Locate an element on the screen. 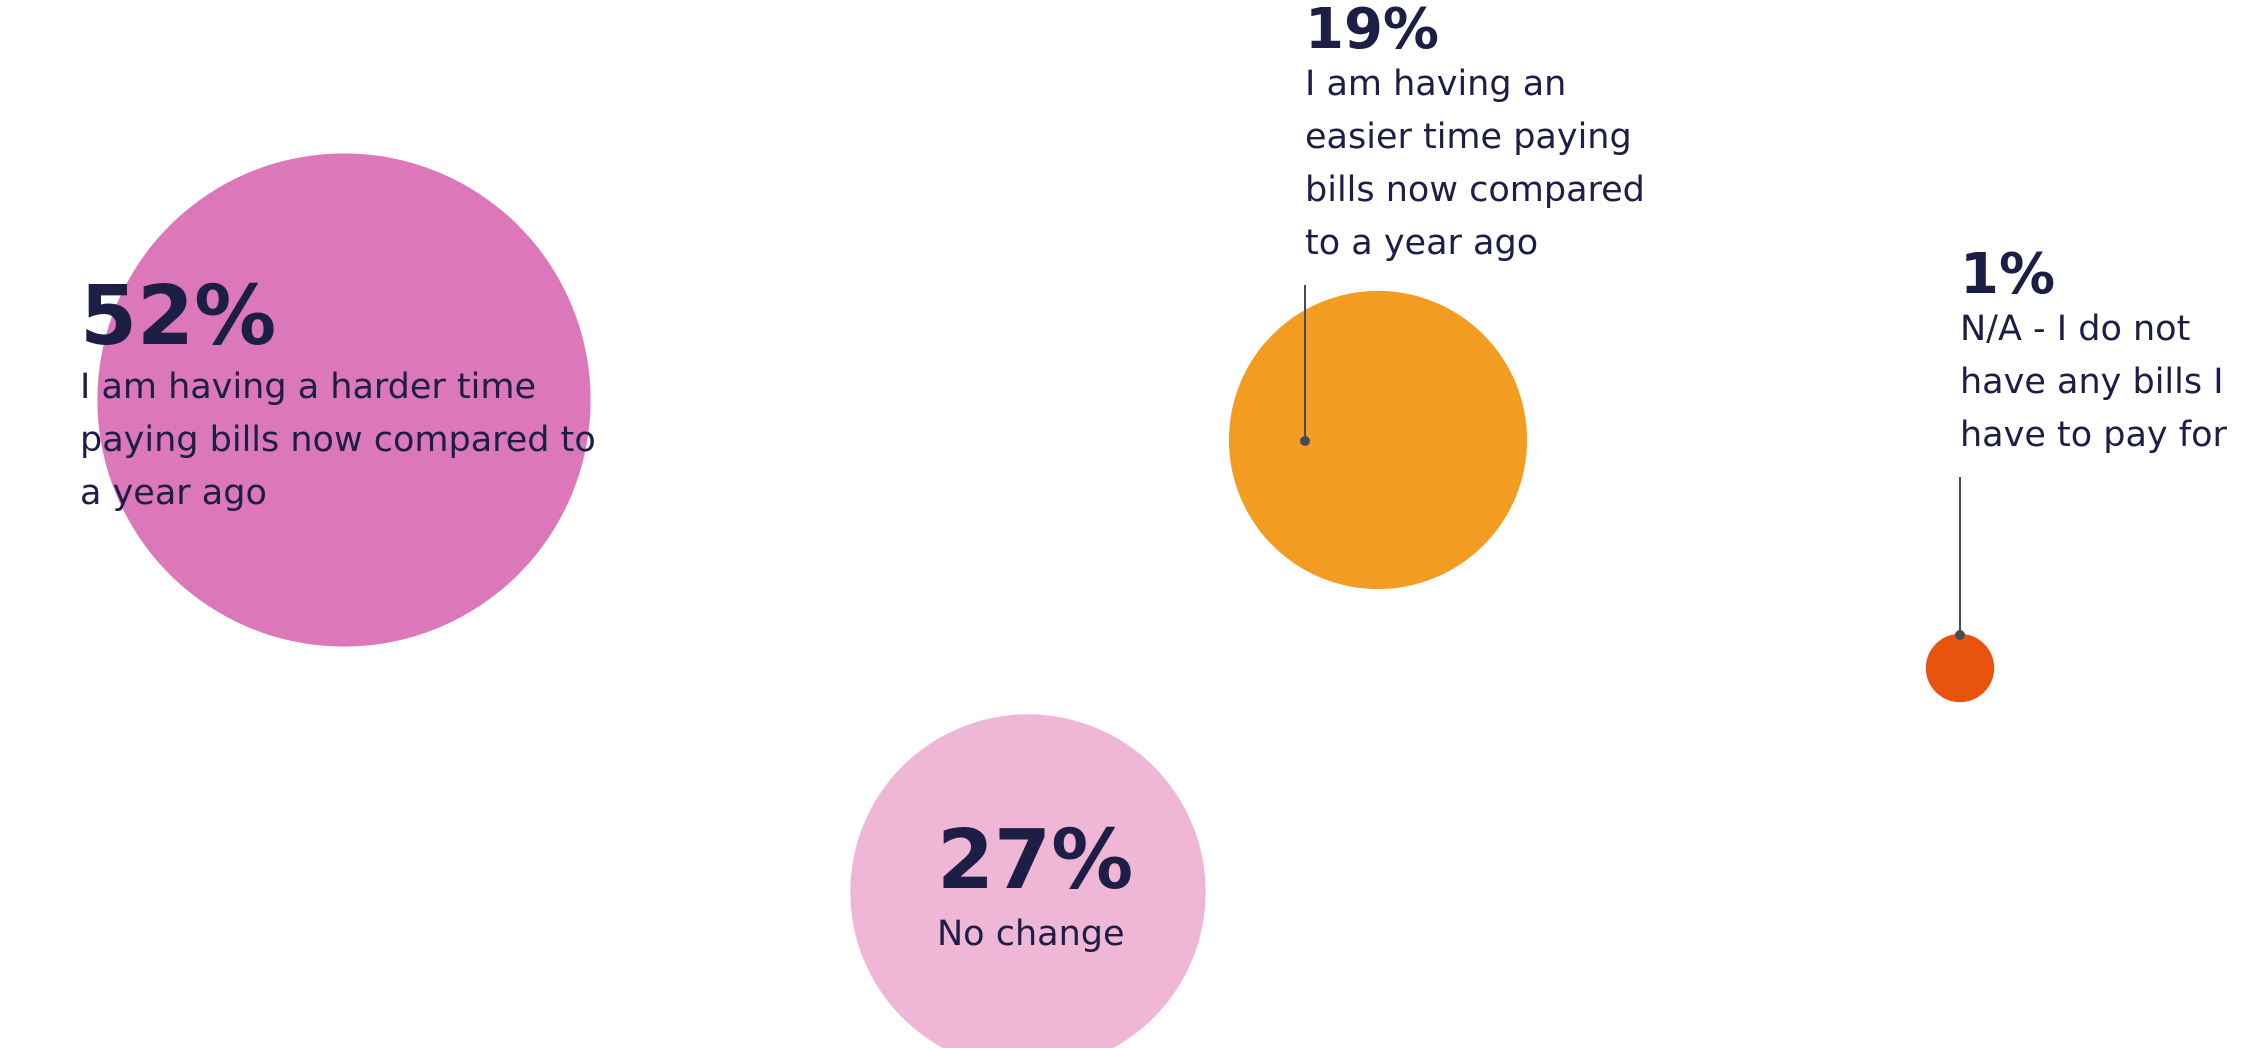  bubble-value-label: 19% is located at coordinates (1372, 31).